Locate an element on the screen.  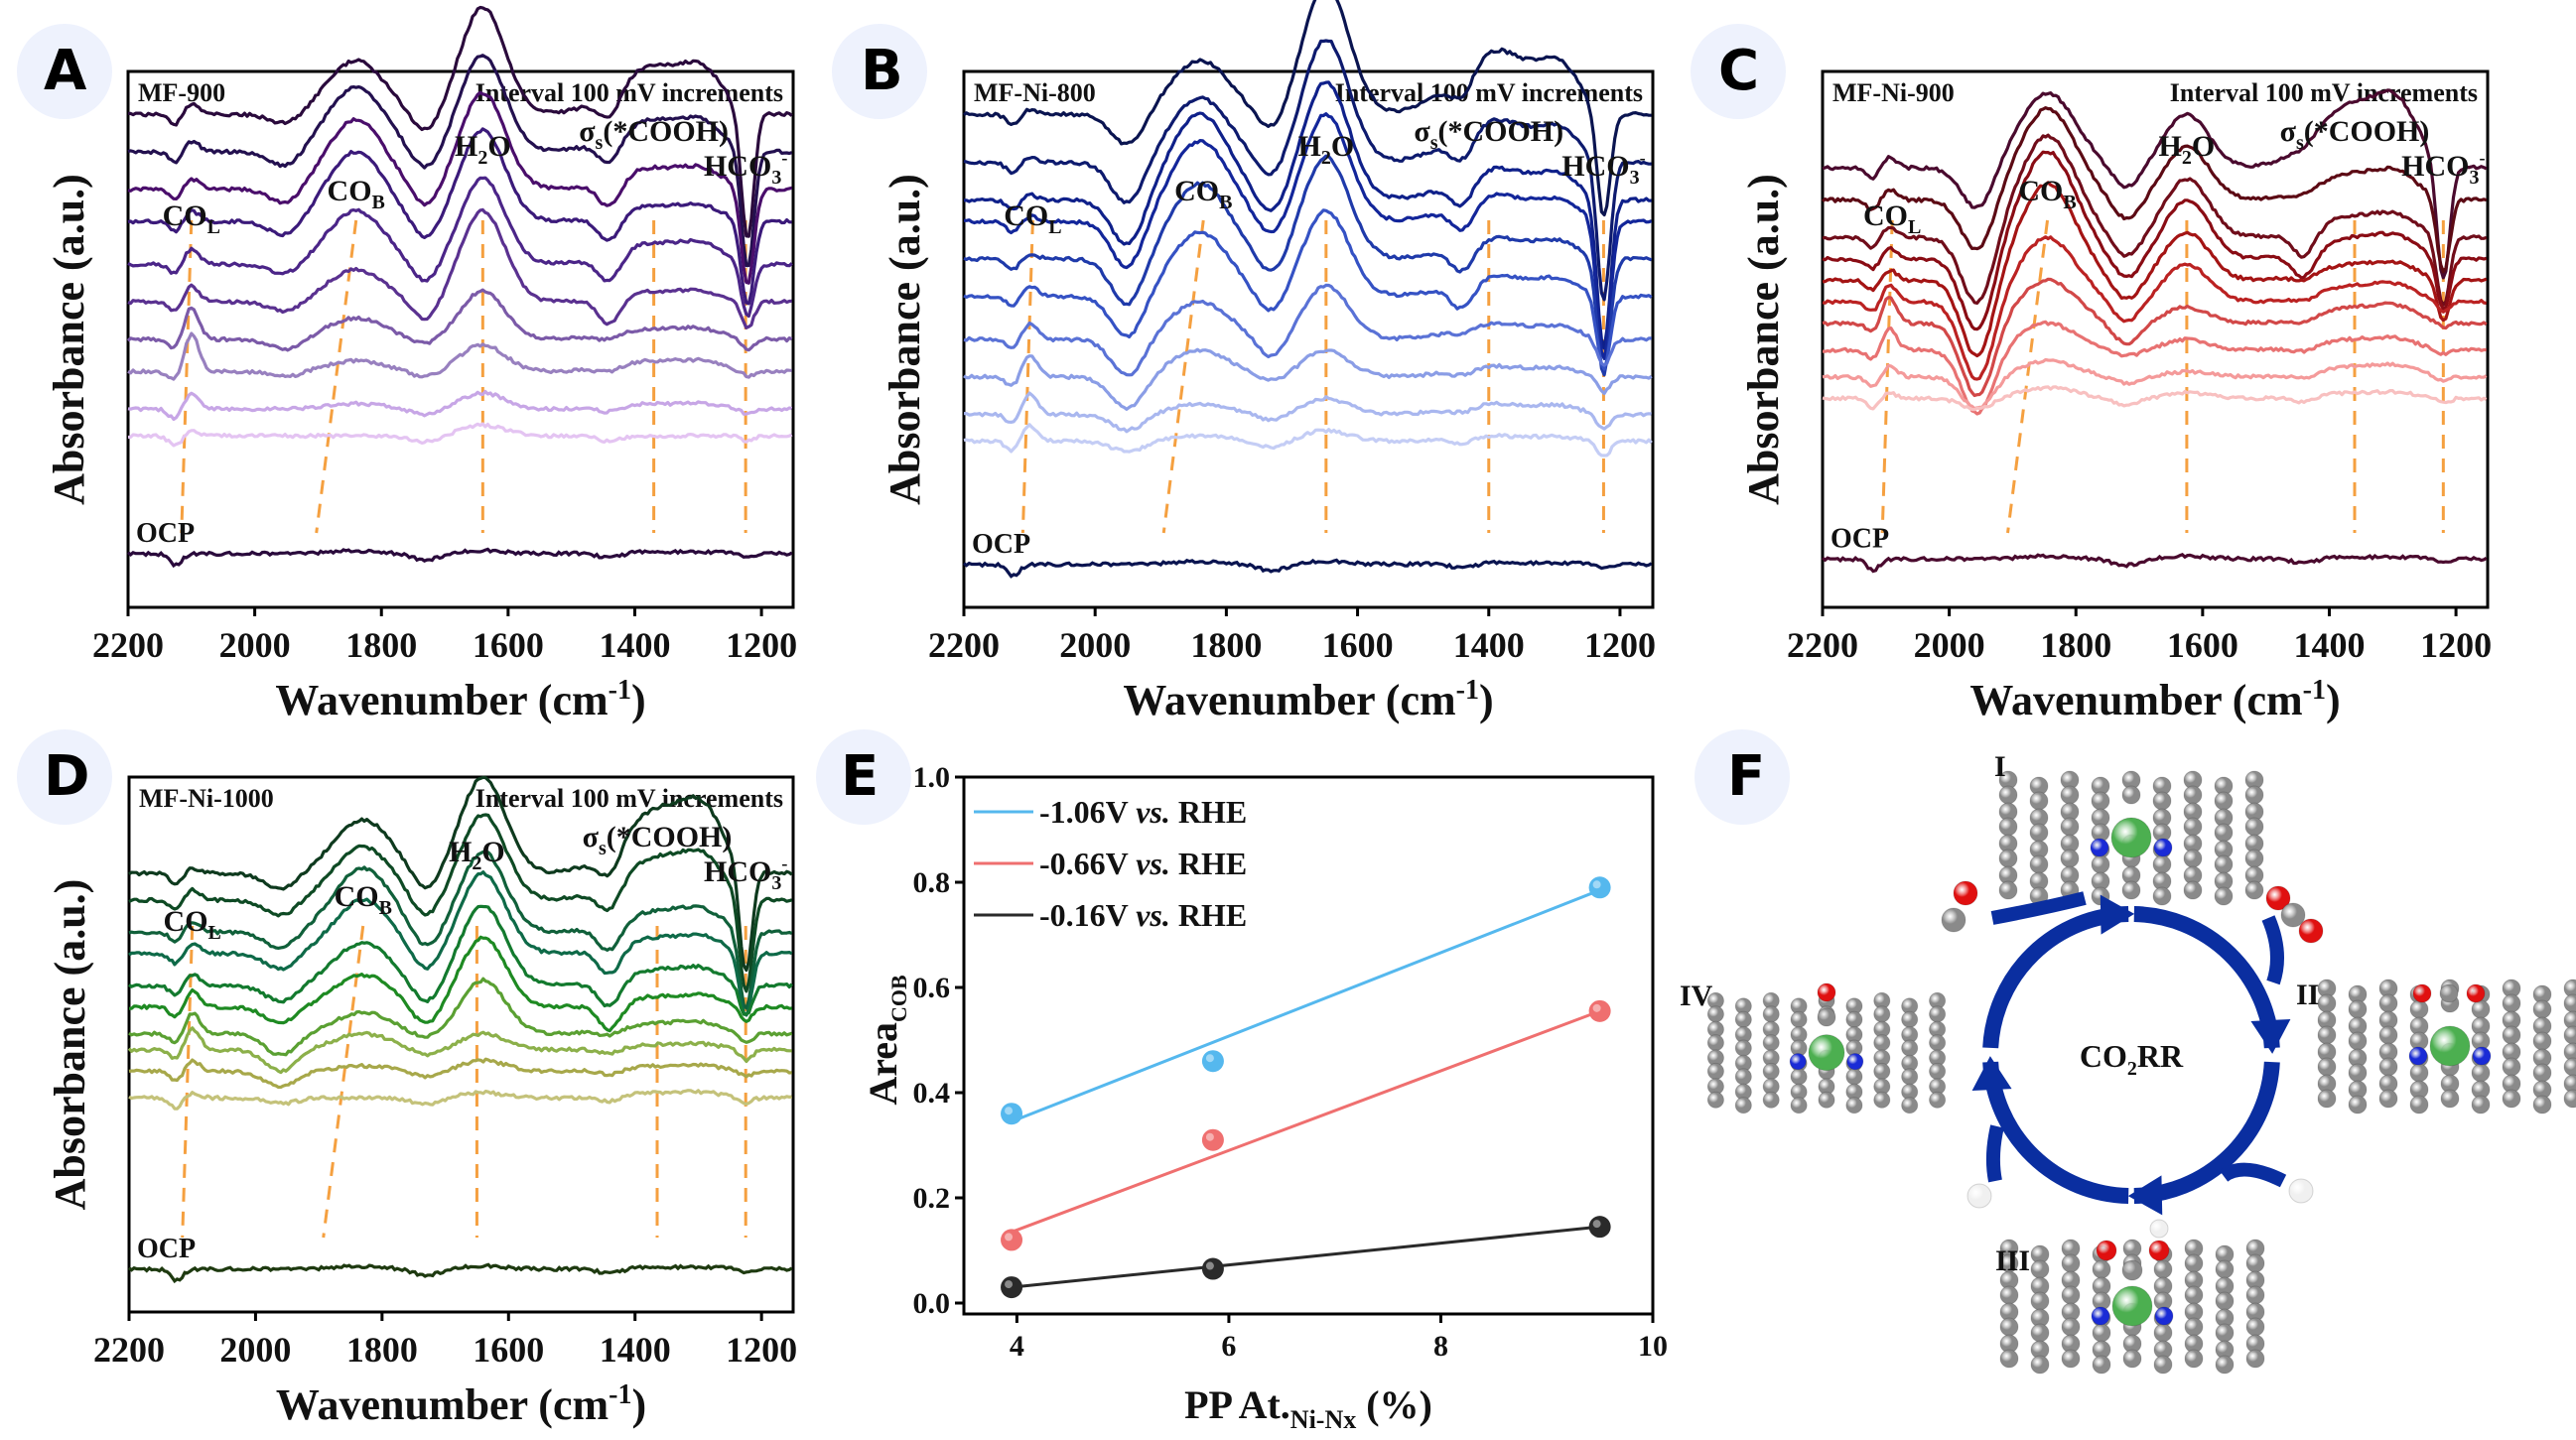
annotation-sup: - is located at coordinates (2483, 158).